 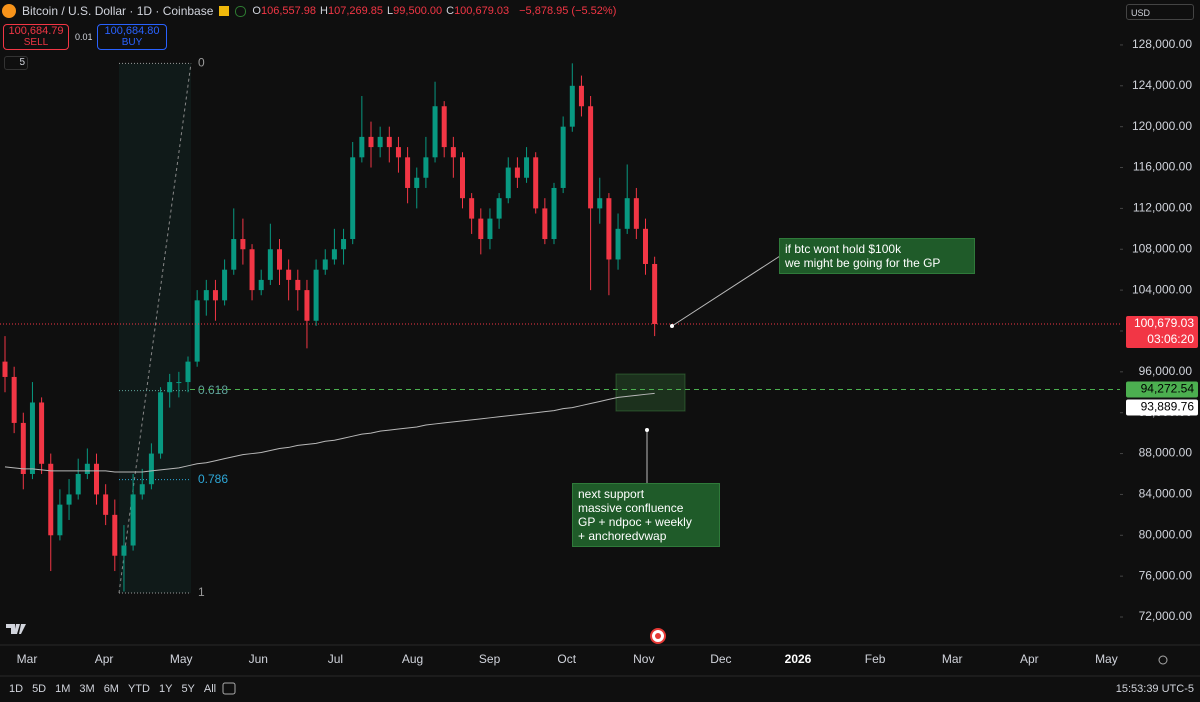 What do you see at coordinates (418, 11) in the screenshot?
I see `ohlc-value: 99,500.00` at bounding box center [418, 11].